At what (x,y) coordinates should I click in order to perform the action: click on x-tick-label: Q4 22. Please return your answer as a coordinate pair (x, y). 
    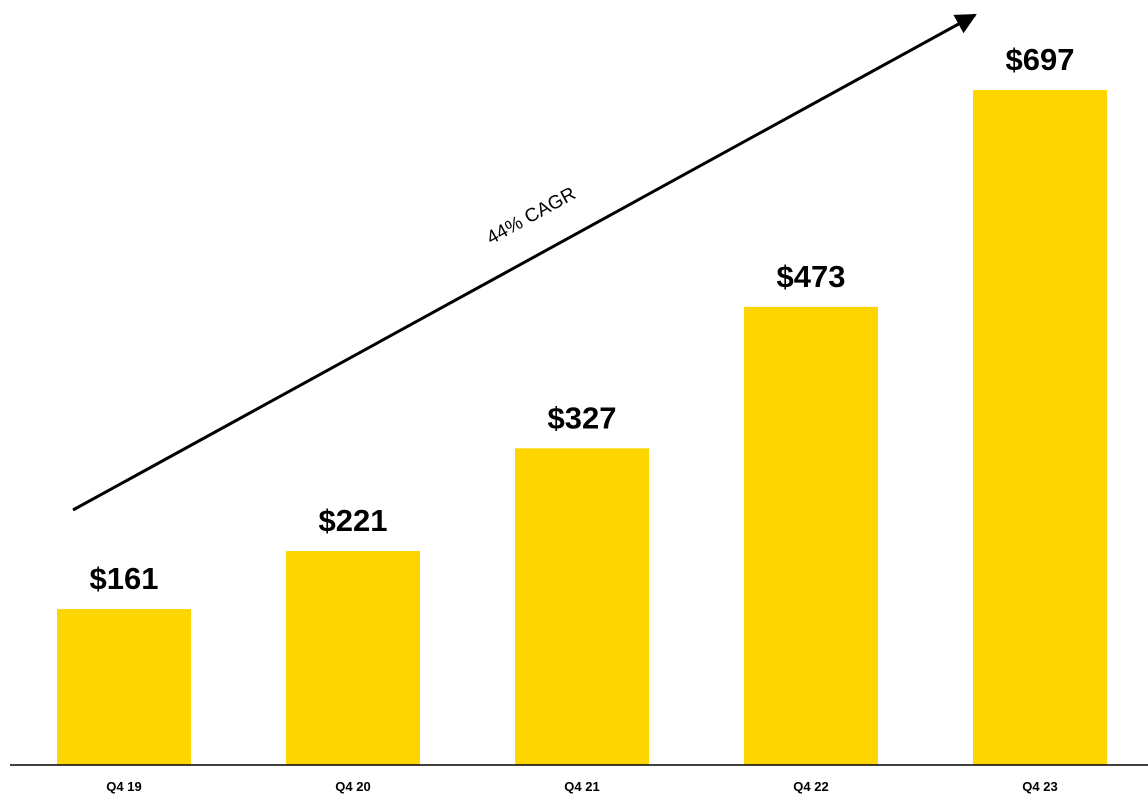
    Looking at the image, I should click on (810, 786).